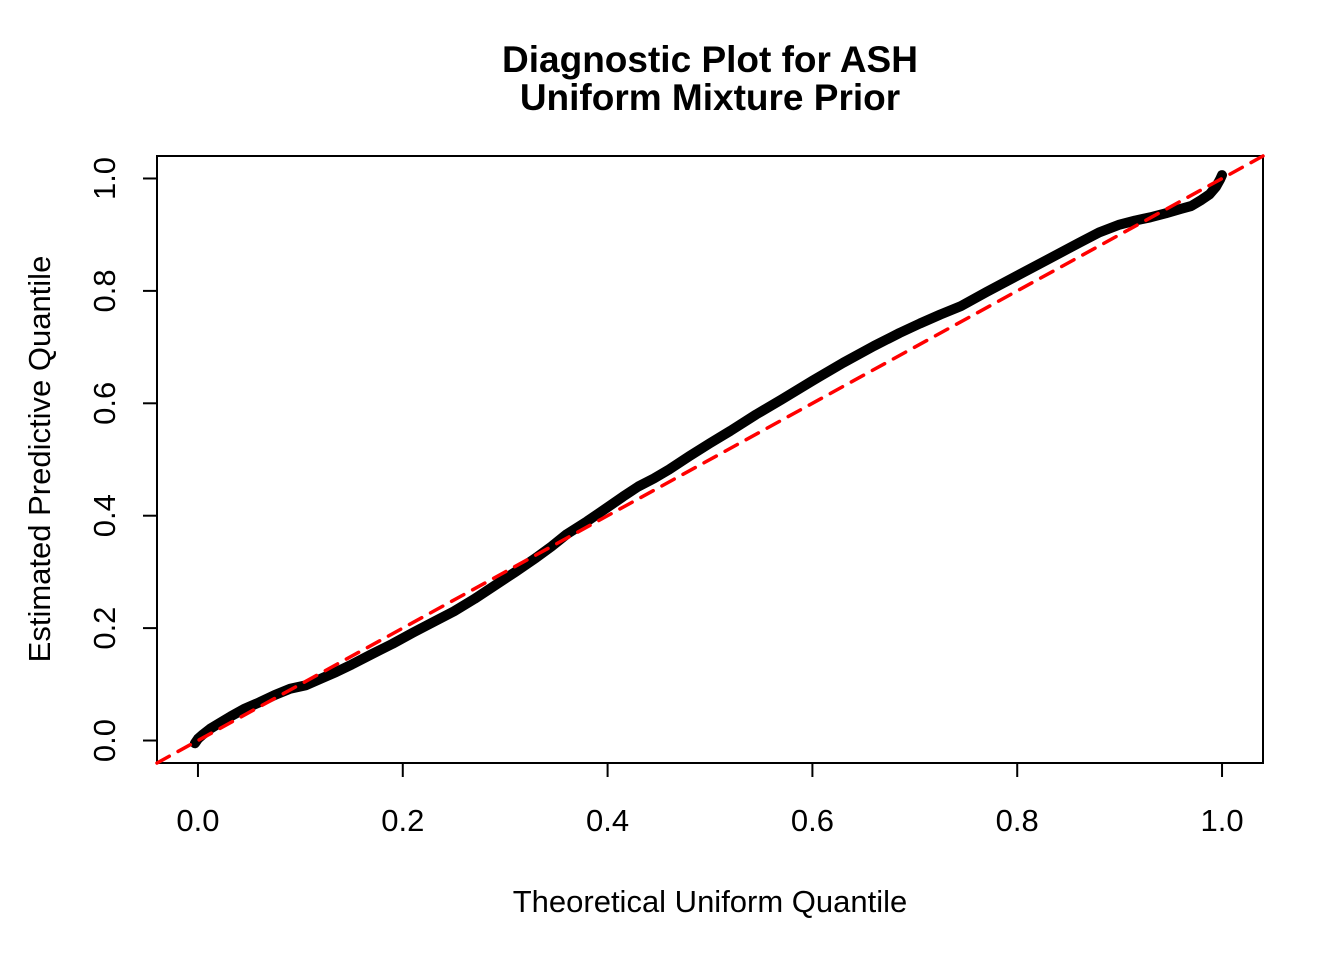 Image resolution: width=1344 pixels, height=960 pixels. I want to click on x-axis-tick-label: 0.0, so click(197, 820).